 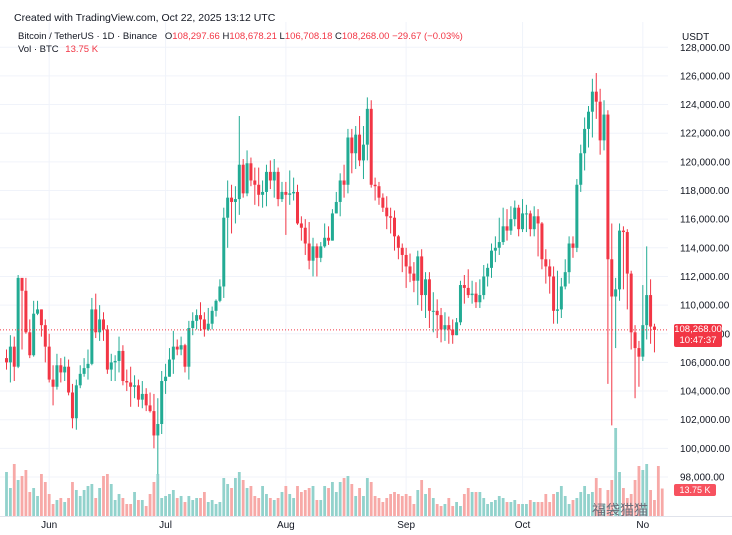 I want to click on time-axis-label: Sep, so click(x=406, y=525).